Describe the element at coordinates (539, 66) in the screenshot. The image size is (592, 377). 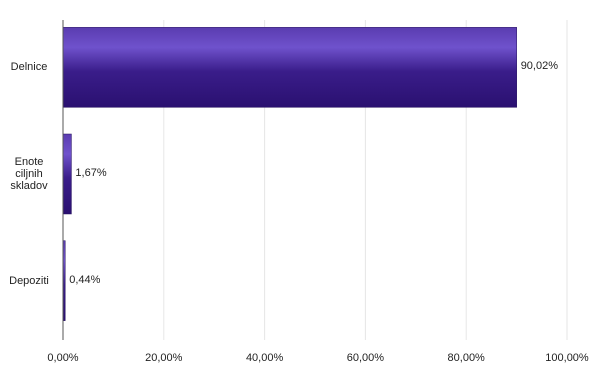
I see `bar-value-label: 90,02%` at that location.